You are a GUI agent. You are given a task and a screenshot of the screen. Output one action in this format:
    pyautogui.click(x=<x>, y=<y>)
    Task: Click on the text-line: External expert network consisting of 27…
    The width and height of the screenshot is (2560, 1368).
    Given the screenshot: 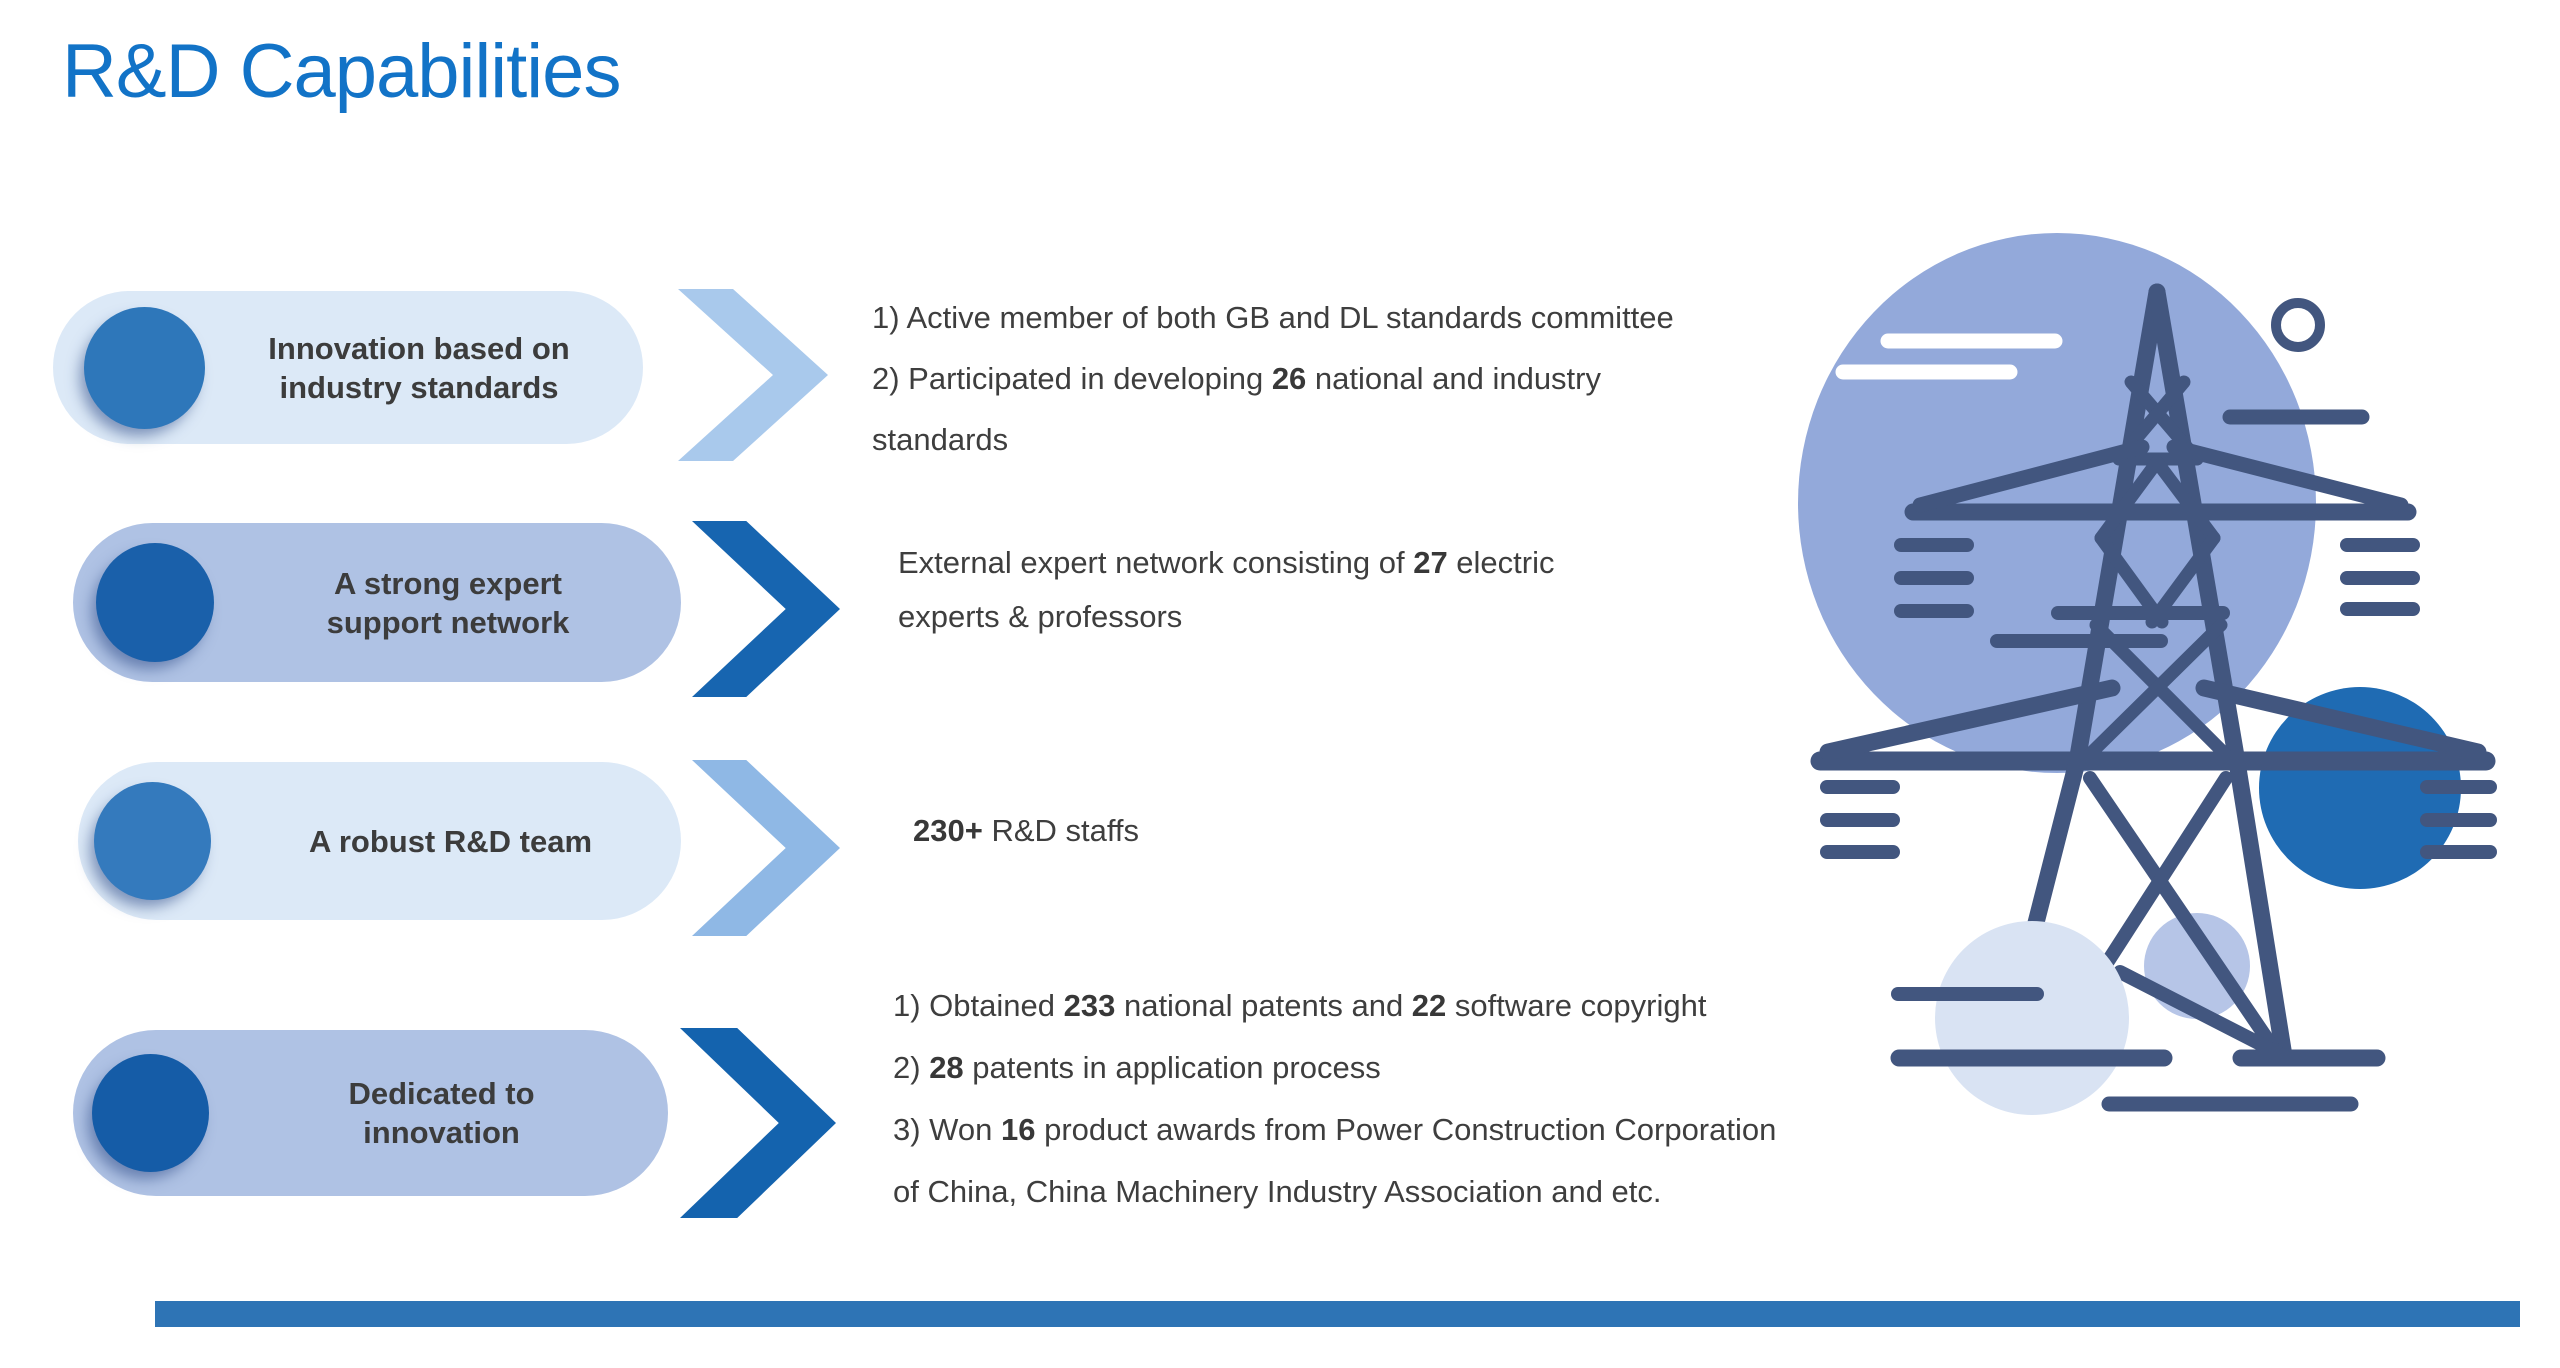 What is the action you would take?
    pyautogui.click(x=1226, y=562)
    